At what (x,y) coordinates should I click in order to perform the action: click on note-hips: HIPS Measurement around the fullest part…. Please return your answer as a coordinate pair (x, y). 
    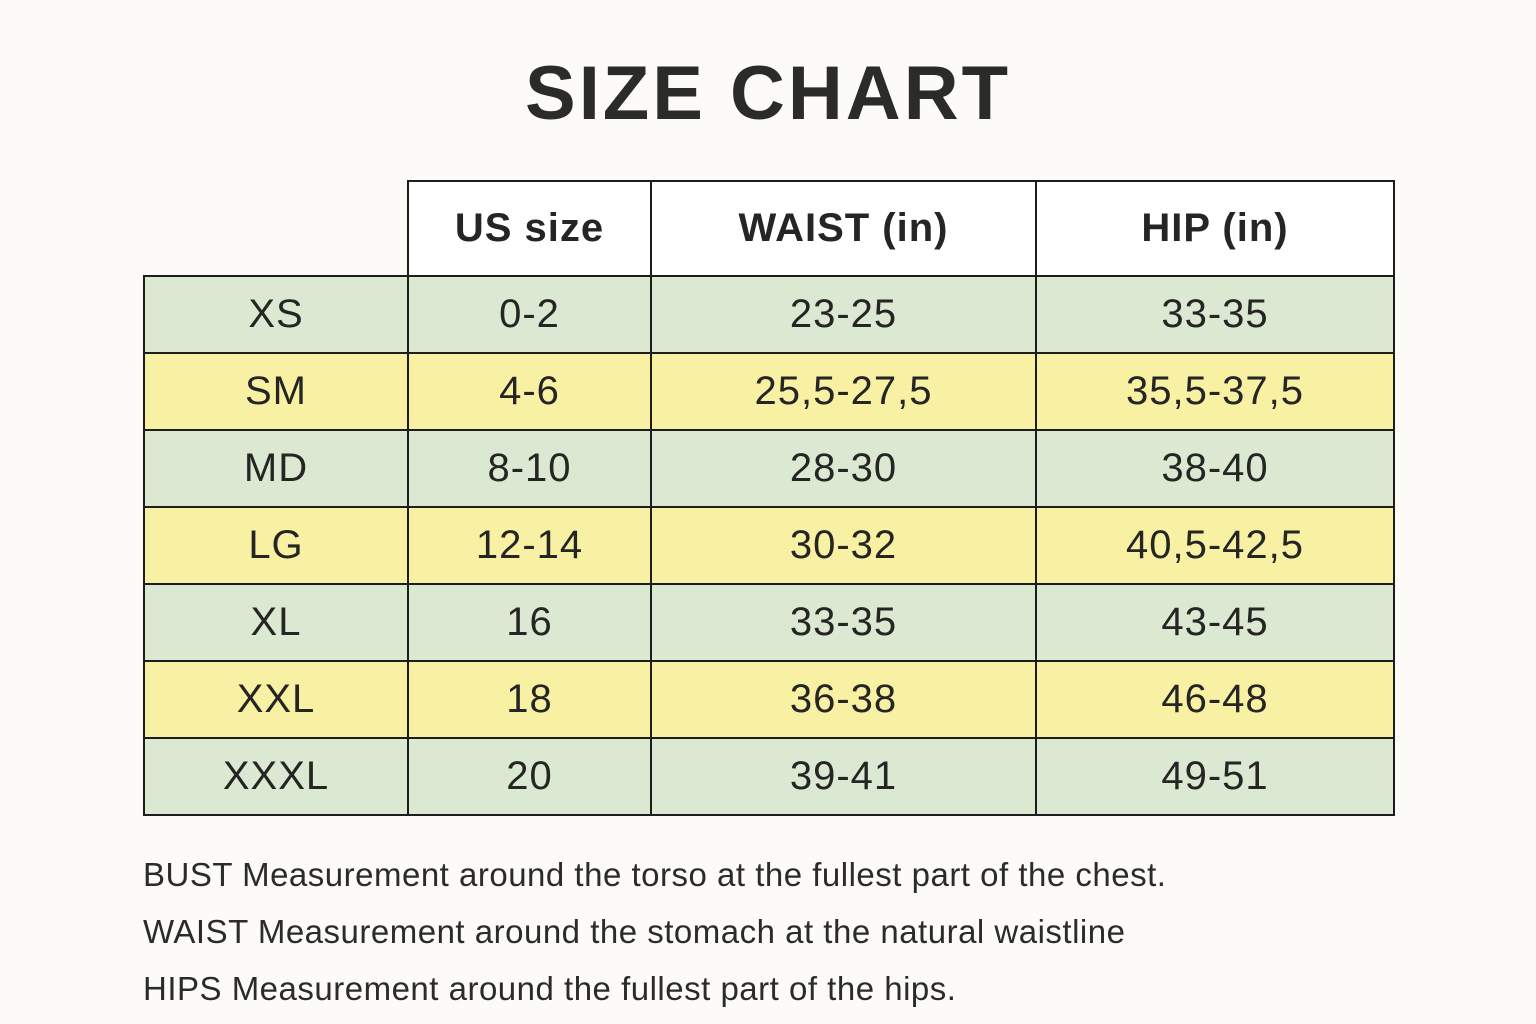
    Looking at the image, I should click on (550, 988).